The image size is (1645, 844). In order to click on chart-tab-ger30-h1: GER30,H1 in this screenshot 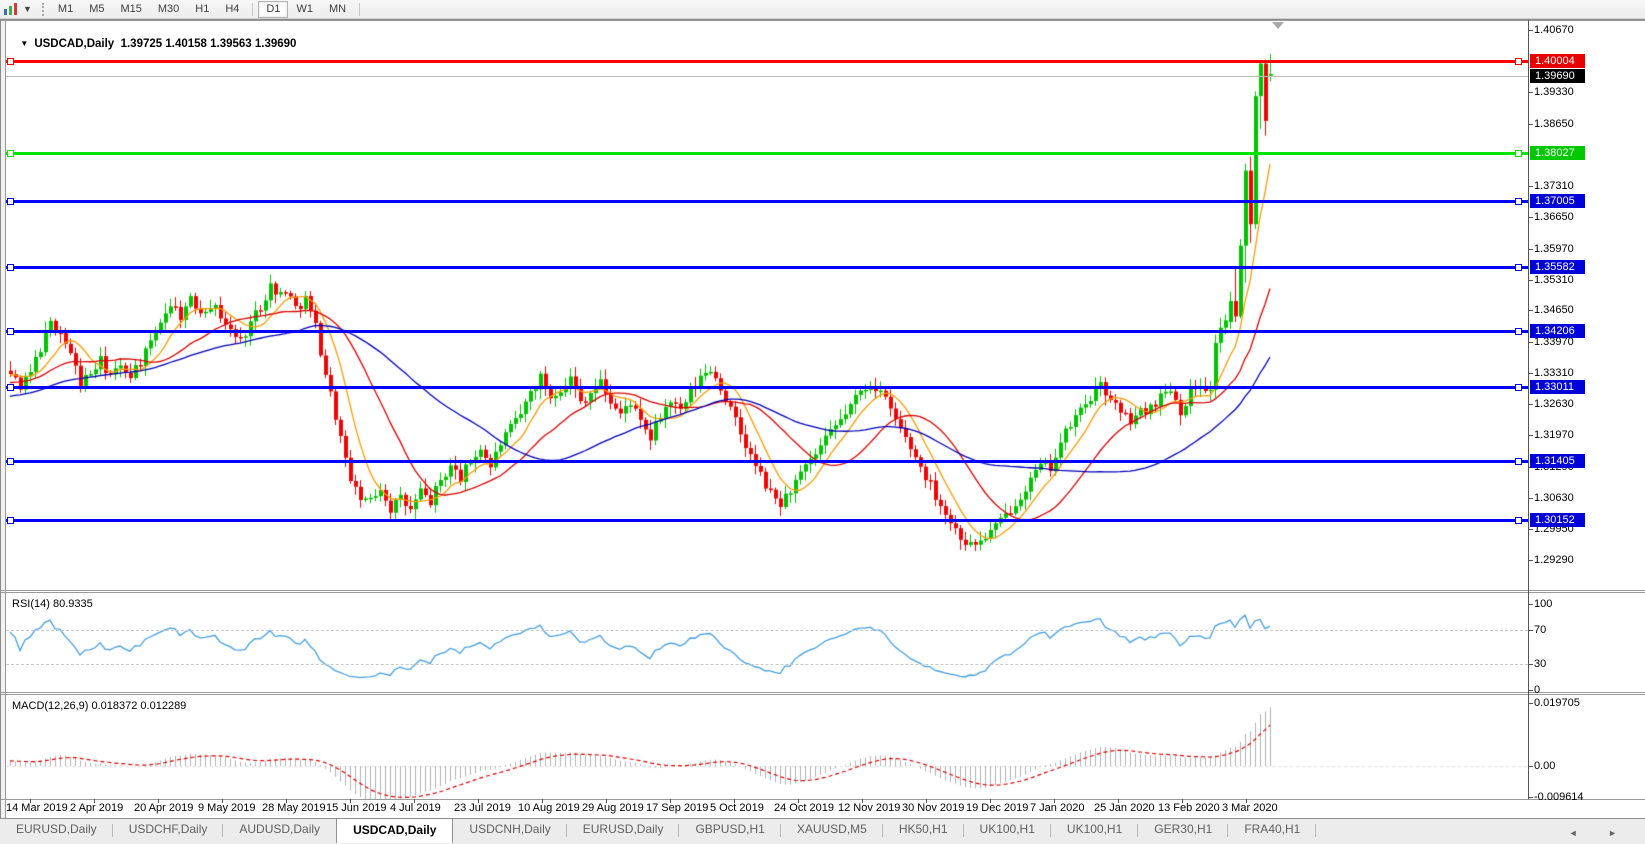, I will do `click(1183, 831)`.